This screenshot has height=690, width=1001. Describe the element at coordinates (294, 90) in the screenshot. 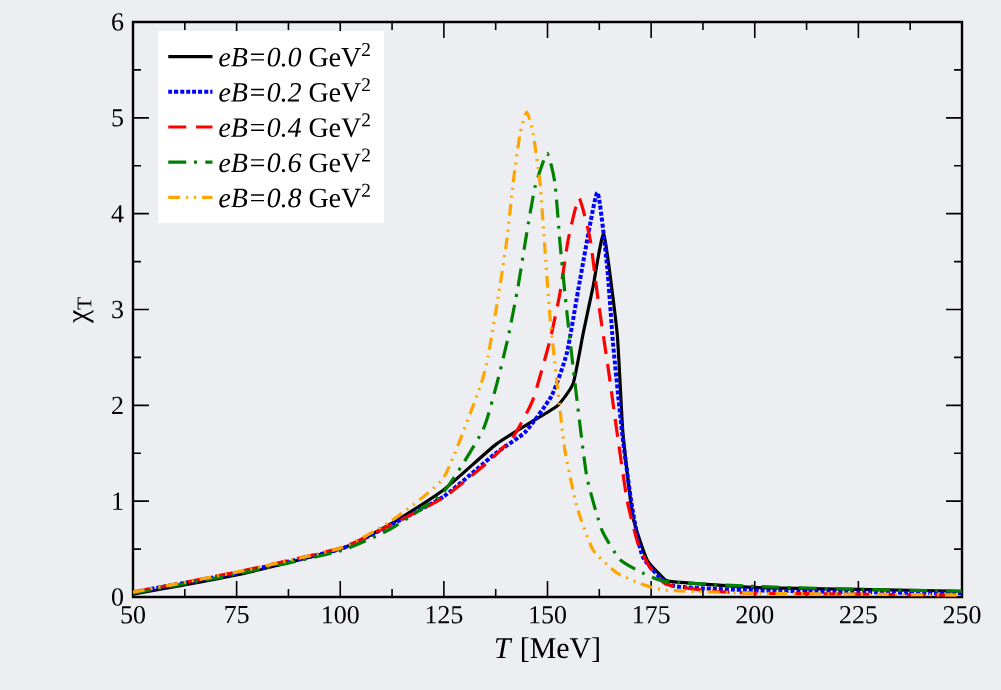

I see `legend-label: eB=0.2 GeV$^{2}$` at that location.